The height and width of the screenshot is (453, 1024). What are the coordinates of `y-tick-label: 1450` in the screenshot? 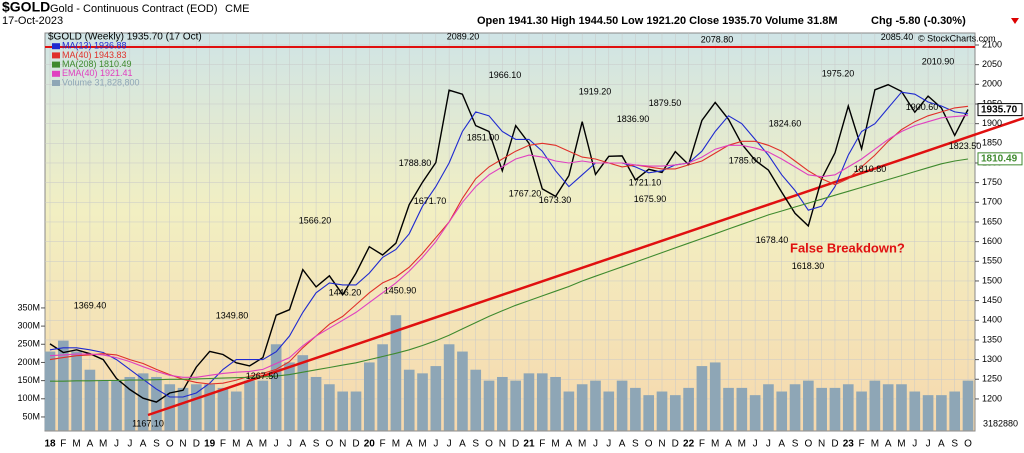 It's located at (992, 300).